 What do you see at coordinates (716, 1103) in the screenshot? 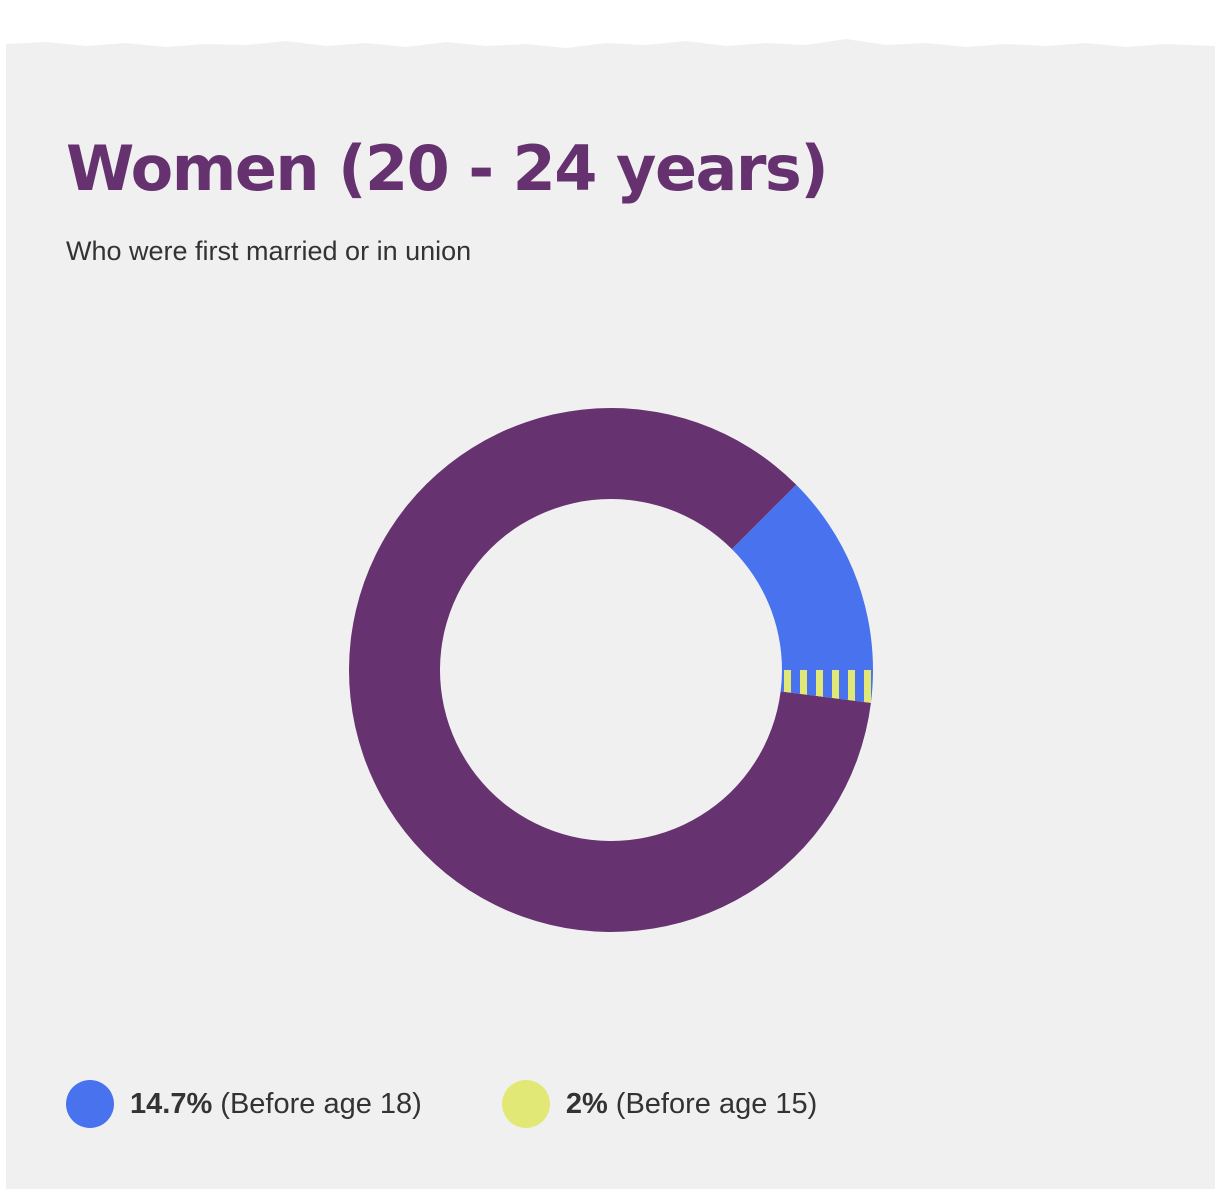
I see `legend-description: (Before age 15)` at bounding box center [716, 1103].